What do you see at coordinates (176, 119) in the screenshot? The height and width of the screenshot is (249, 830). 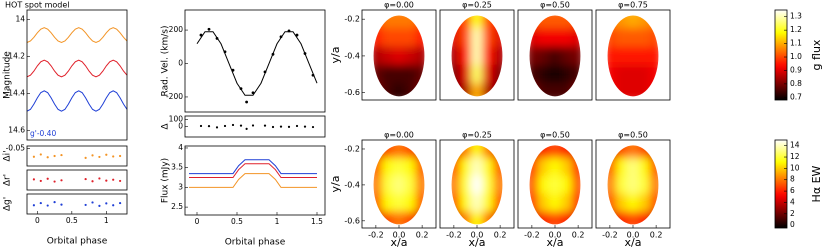 I see `y-tick-label: 100` at bounding box center [176, 119].